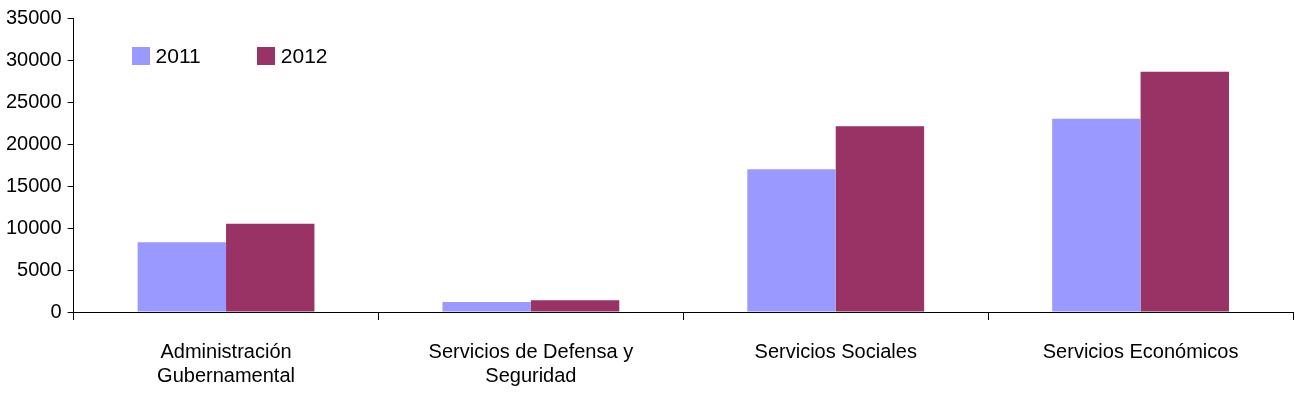 The image size is (1295, 408). I want to click on y-tick-label: 5000, so click(39, 268).